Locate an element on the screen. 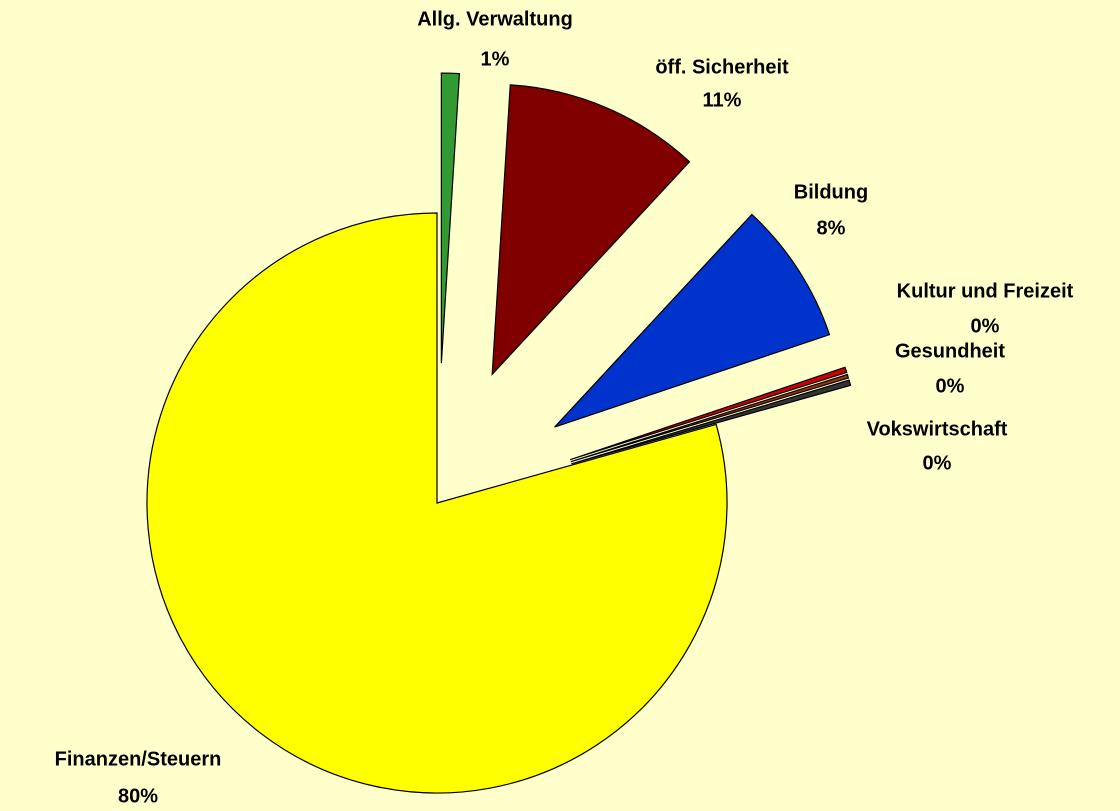  slice-label: öff. Sicherheit is located at coordinates (722, 67).